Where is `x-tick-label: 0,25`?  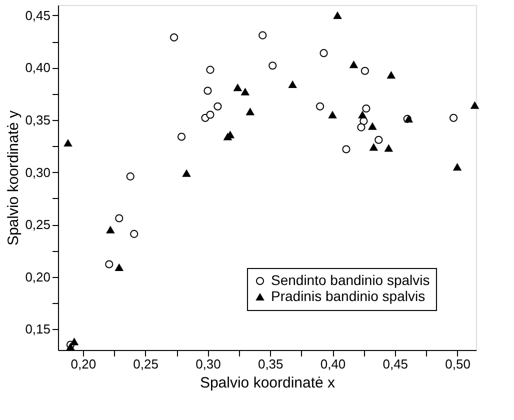
x-tick-label: 0,25 is located at coordinates (145, 364).